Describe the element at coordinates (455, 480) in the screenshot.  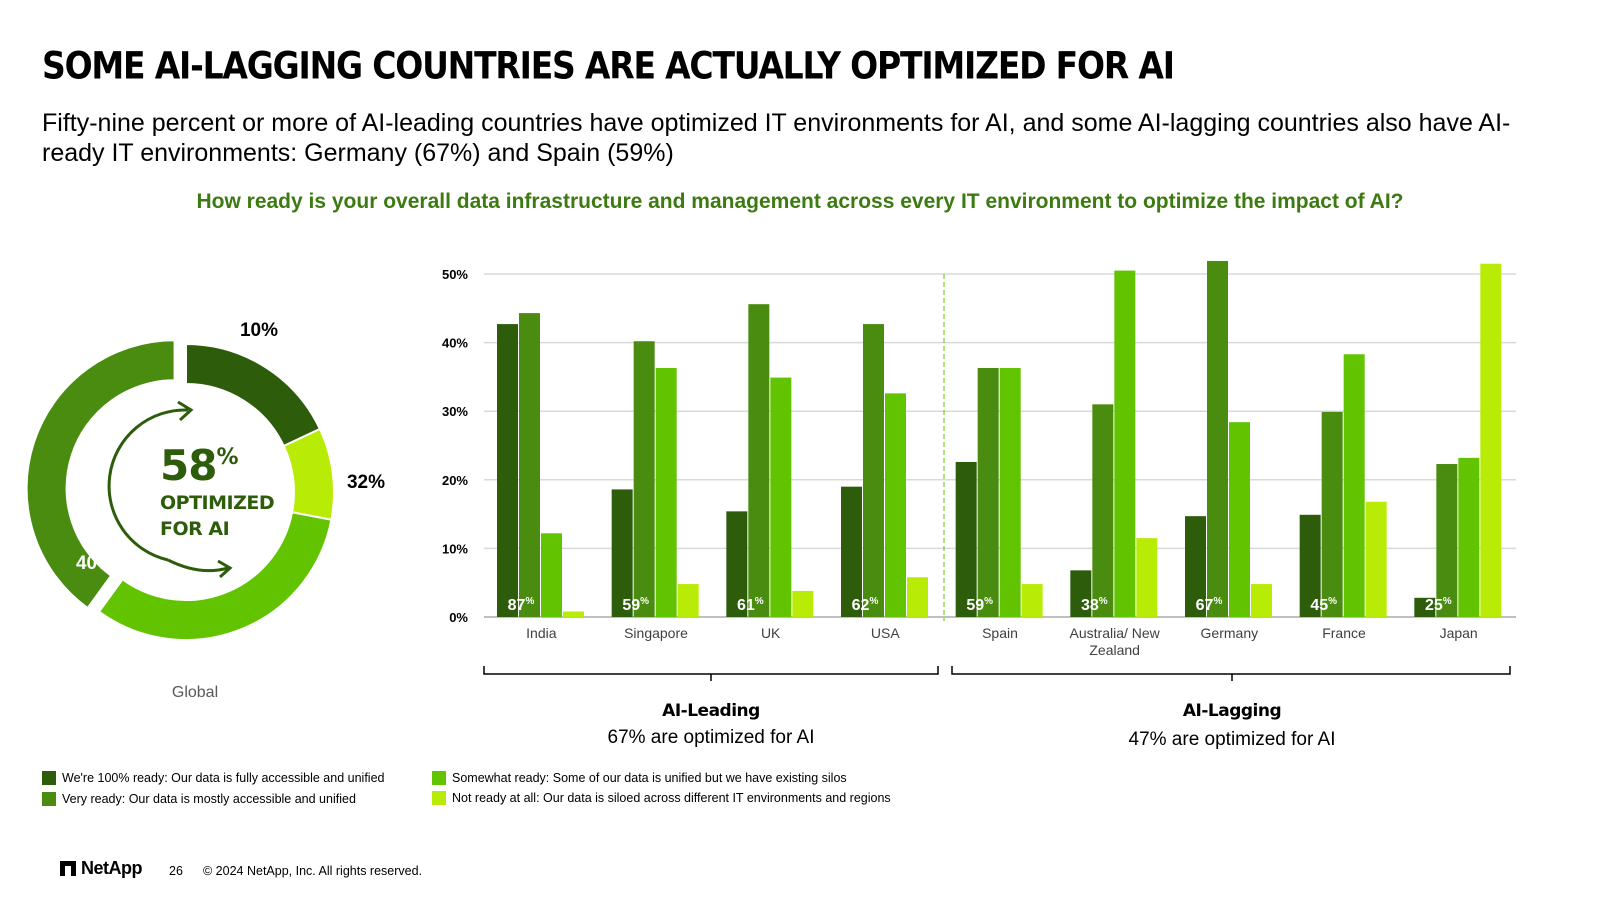
I see `y-tick-label: 20%` at that location.